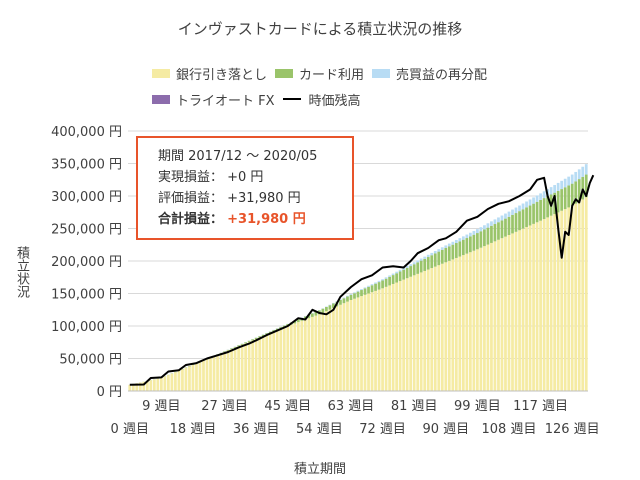  Describe the element at coordinates (572, 429) in the screenshot. I see `x-tick-label: 126 週目` at that location.